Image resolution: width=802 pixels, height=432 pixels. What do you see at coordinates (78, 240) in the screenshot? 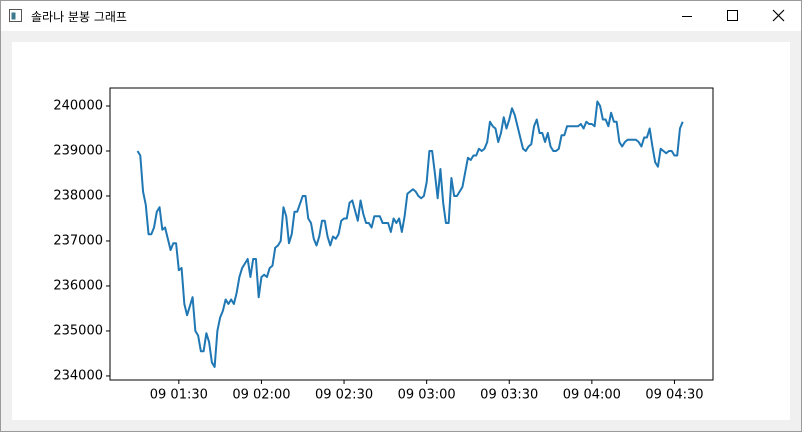
I see `y-tick-label: 237000` at bounding box center [78, 240].